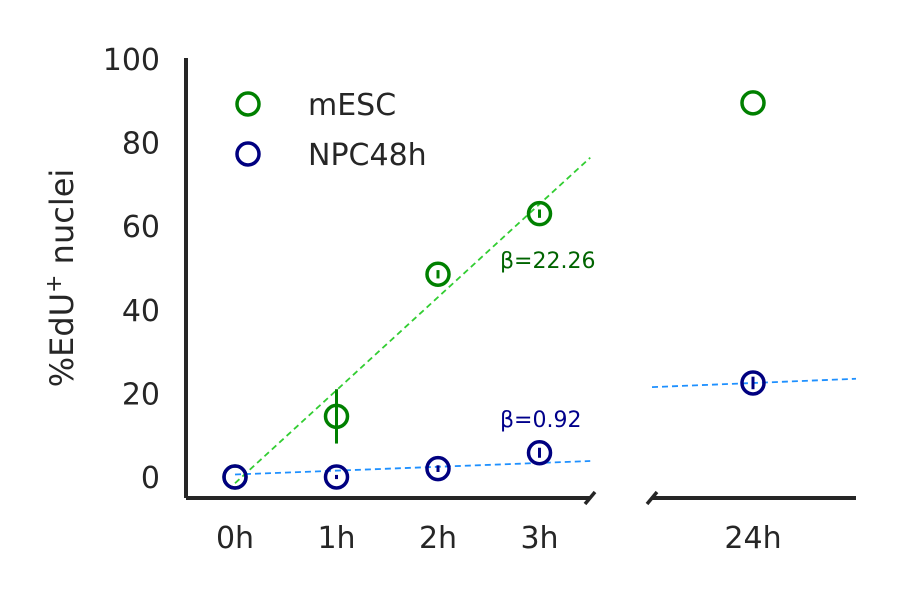 Image resolution: width=900 pixels, height=600 pixels. Describe the element at coordinates (235, 538) in the screenshot. I see `x-tick-label: 0h` at that location.